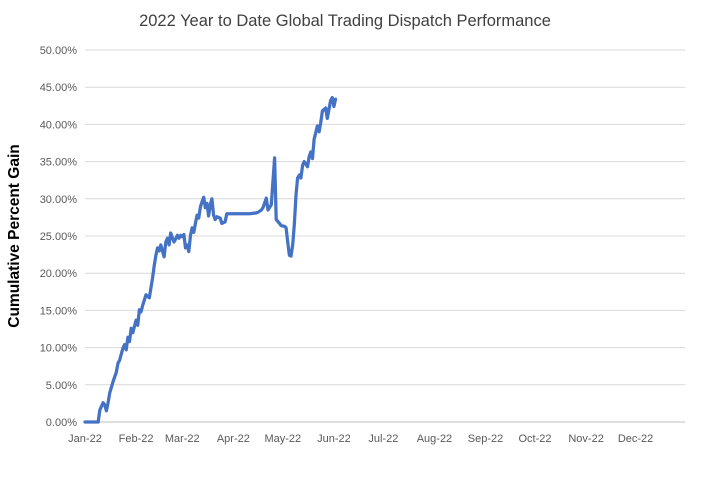 This screenshot has height=479, width=705. Describe the element at coordinates (59, 200) in the screenshot. I see `y-tick-label: 30.00%` at that location.